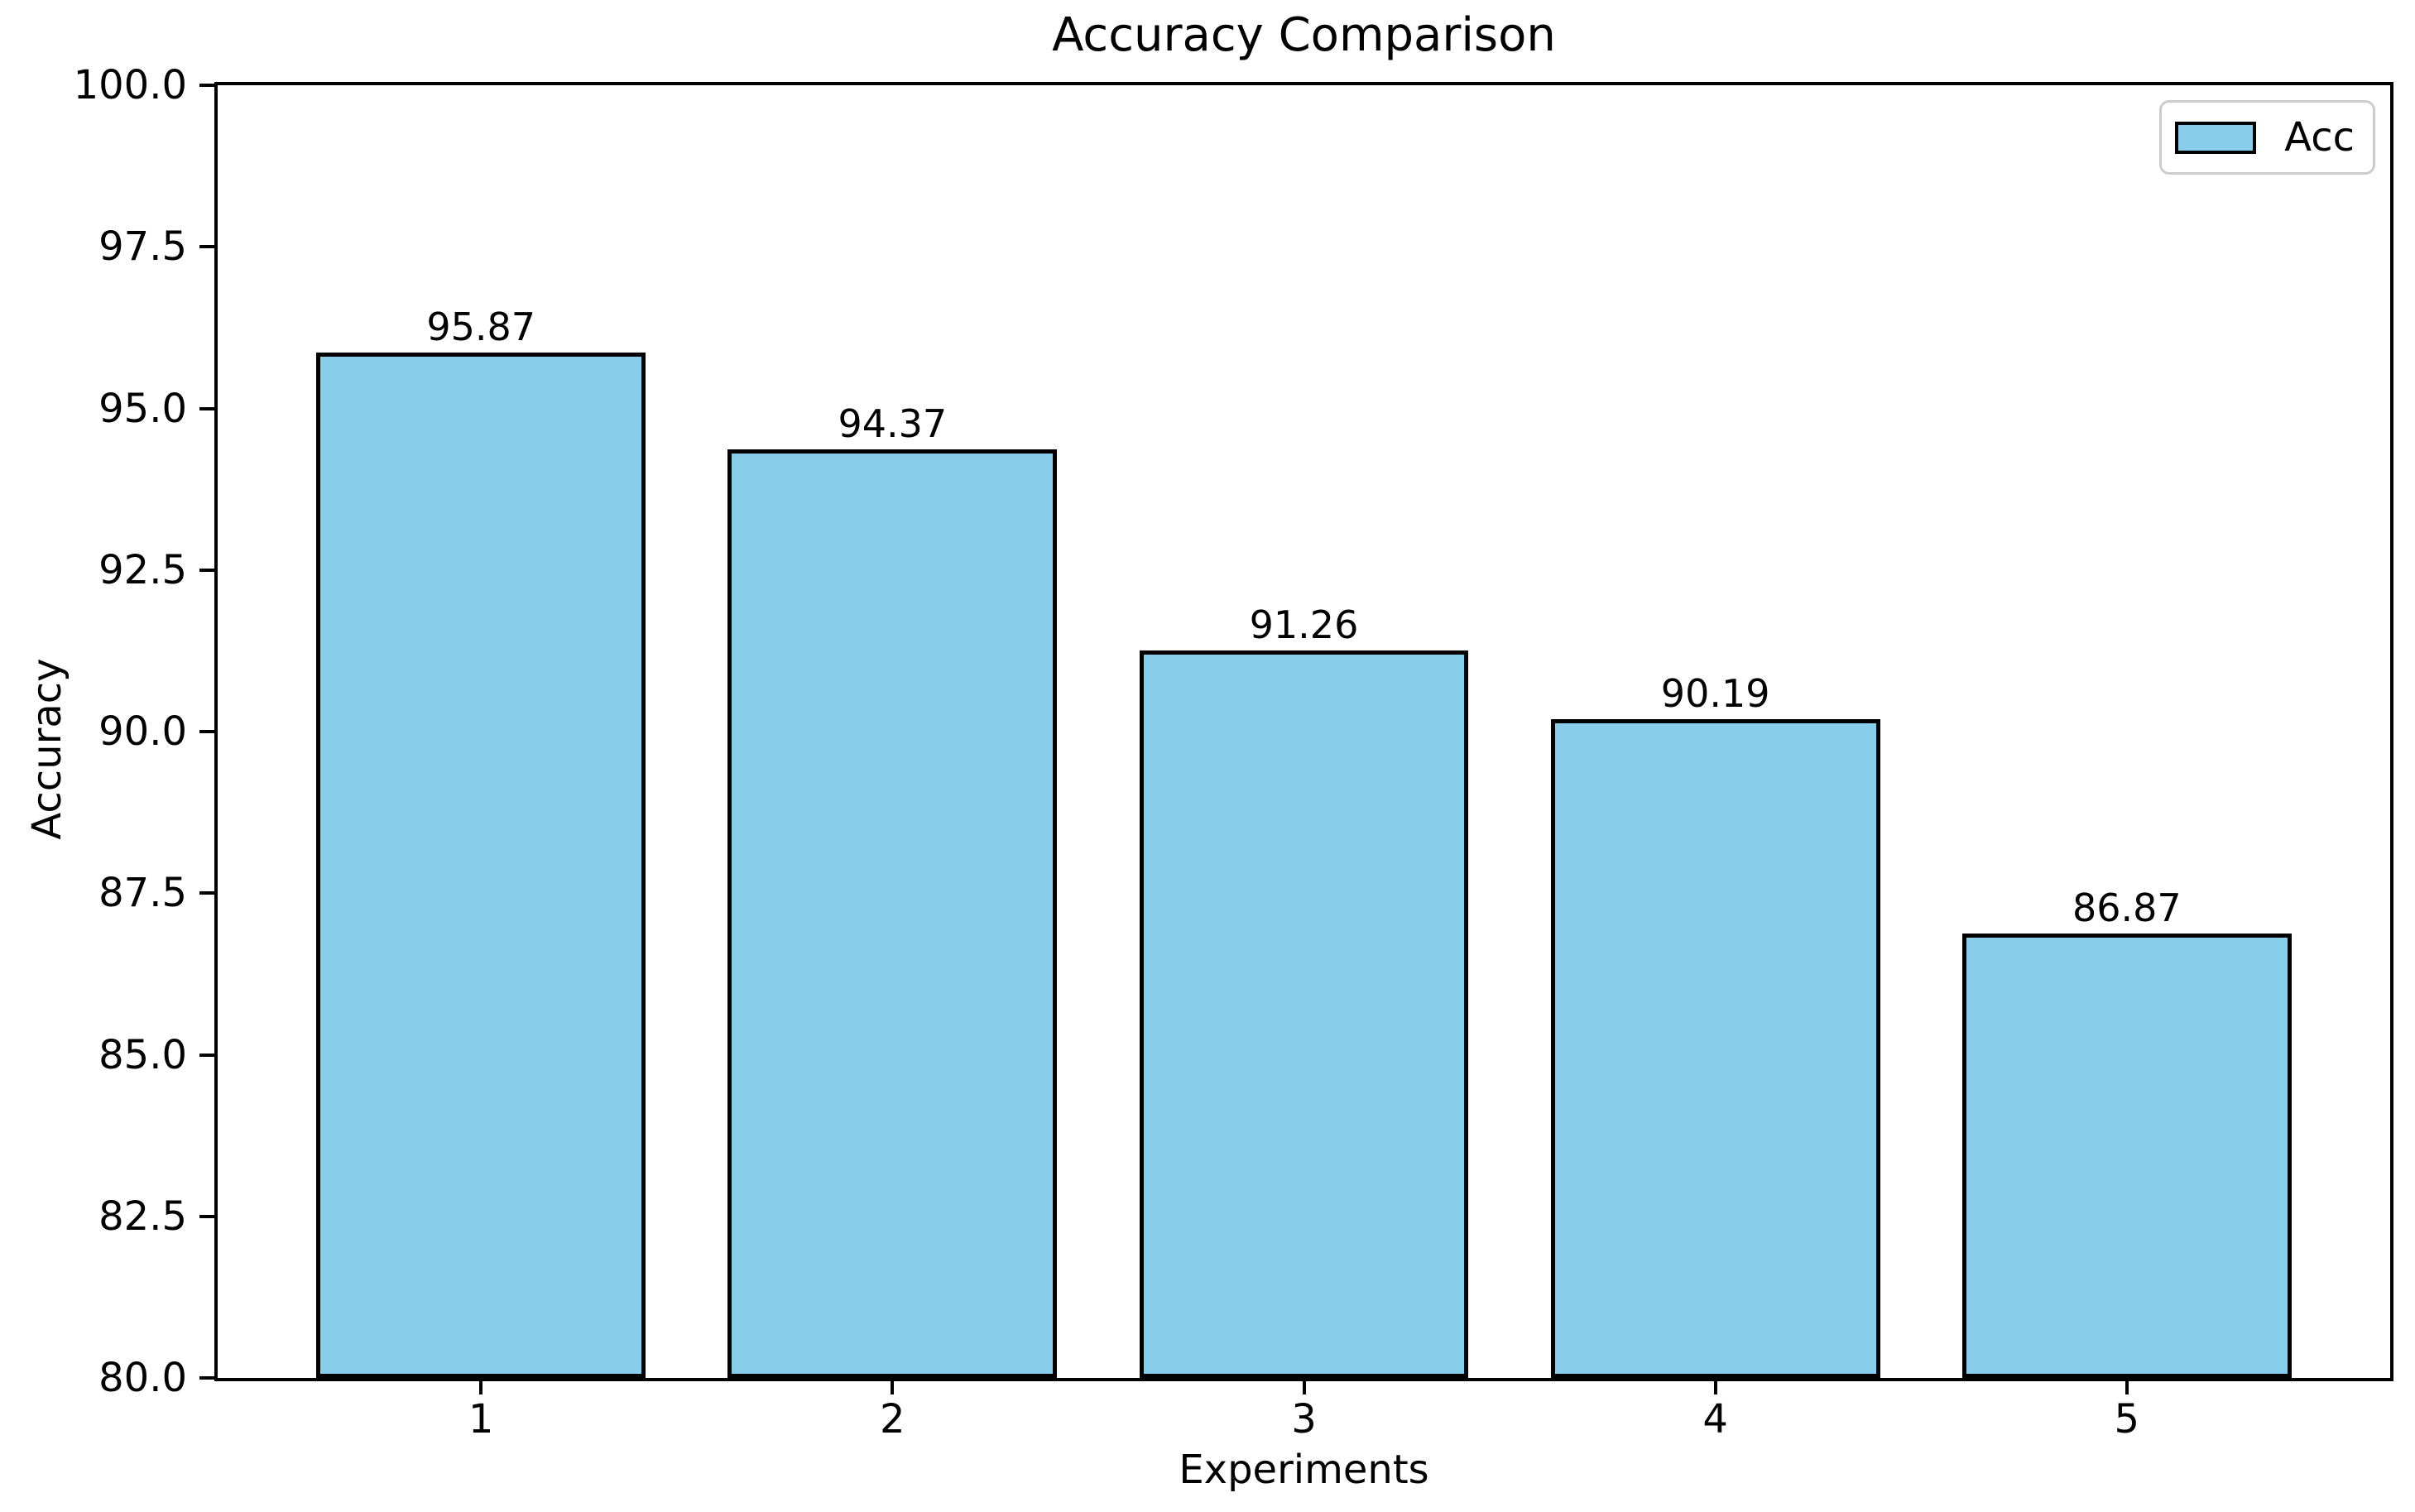 Image resolution: width=2415 pixels, height=1512 pixels. Describe the element at coordinates (892, 1419) in the screenshot. I see `x-tick-label-2: 2` at that location.